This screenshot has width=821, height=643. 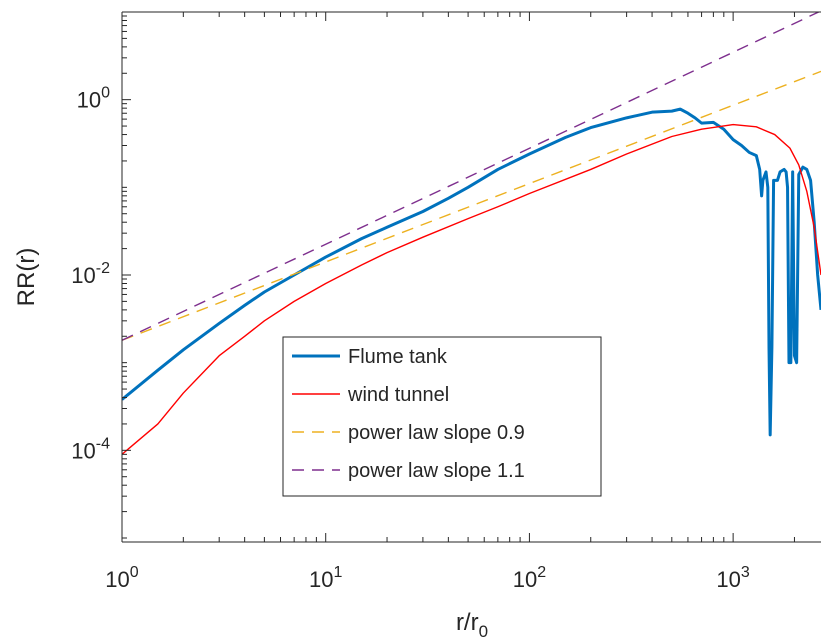 I want to click on y-tick-exponent: 0, so click(x=105, y=93).